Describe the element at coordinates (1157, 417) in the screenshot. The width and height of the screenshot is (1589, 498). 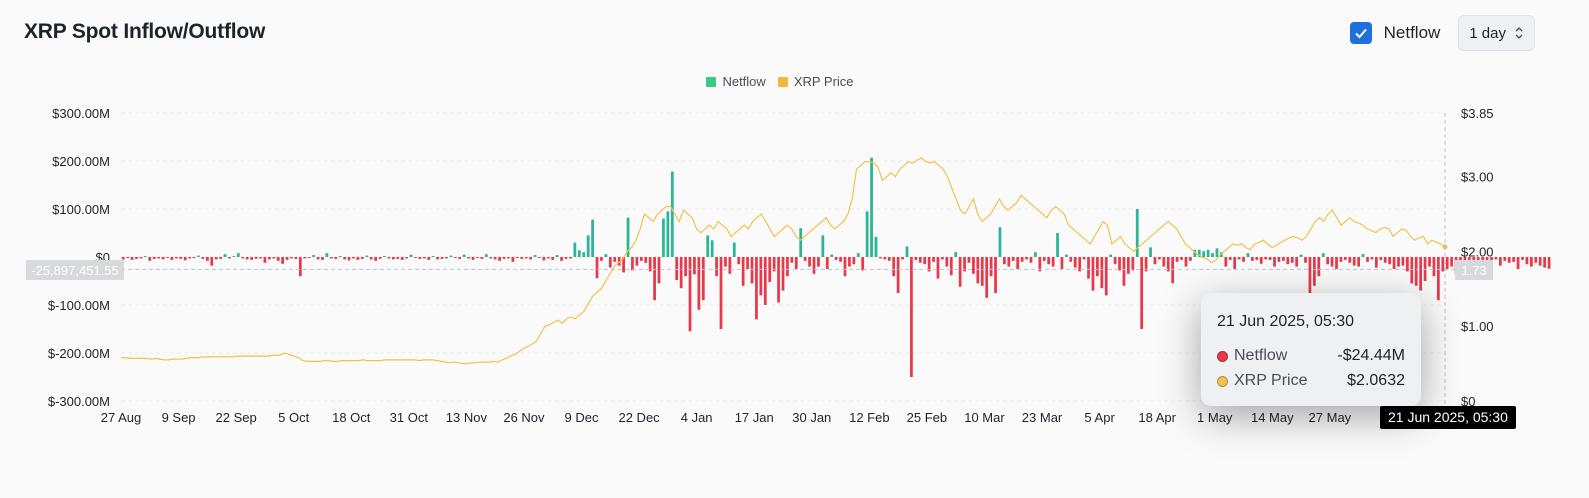
I see `x-tick-label: 18 Apr` at that location.